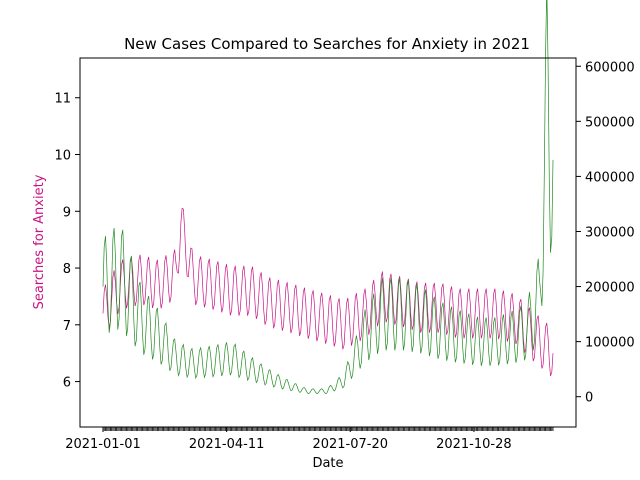  What do you see at coordinates (350, 444) in the screenshot?
I see `x-tick-label: 2021-07-20` at bounding box center [350, 444].